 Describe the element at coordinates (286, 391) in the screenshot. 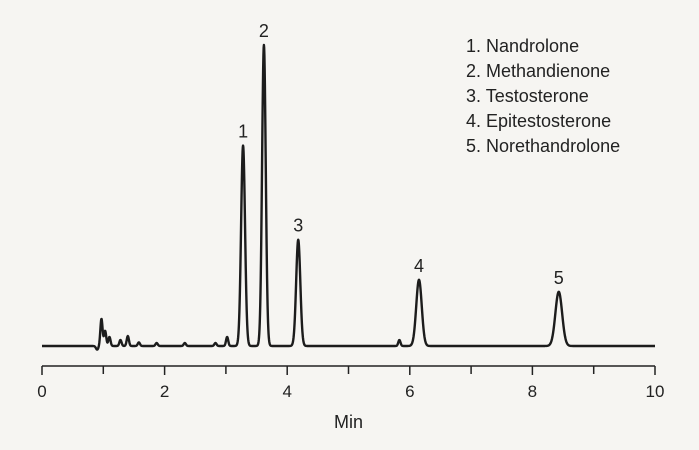

I see `x-tick-label: 4` at that location.